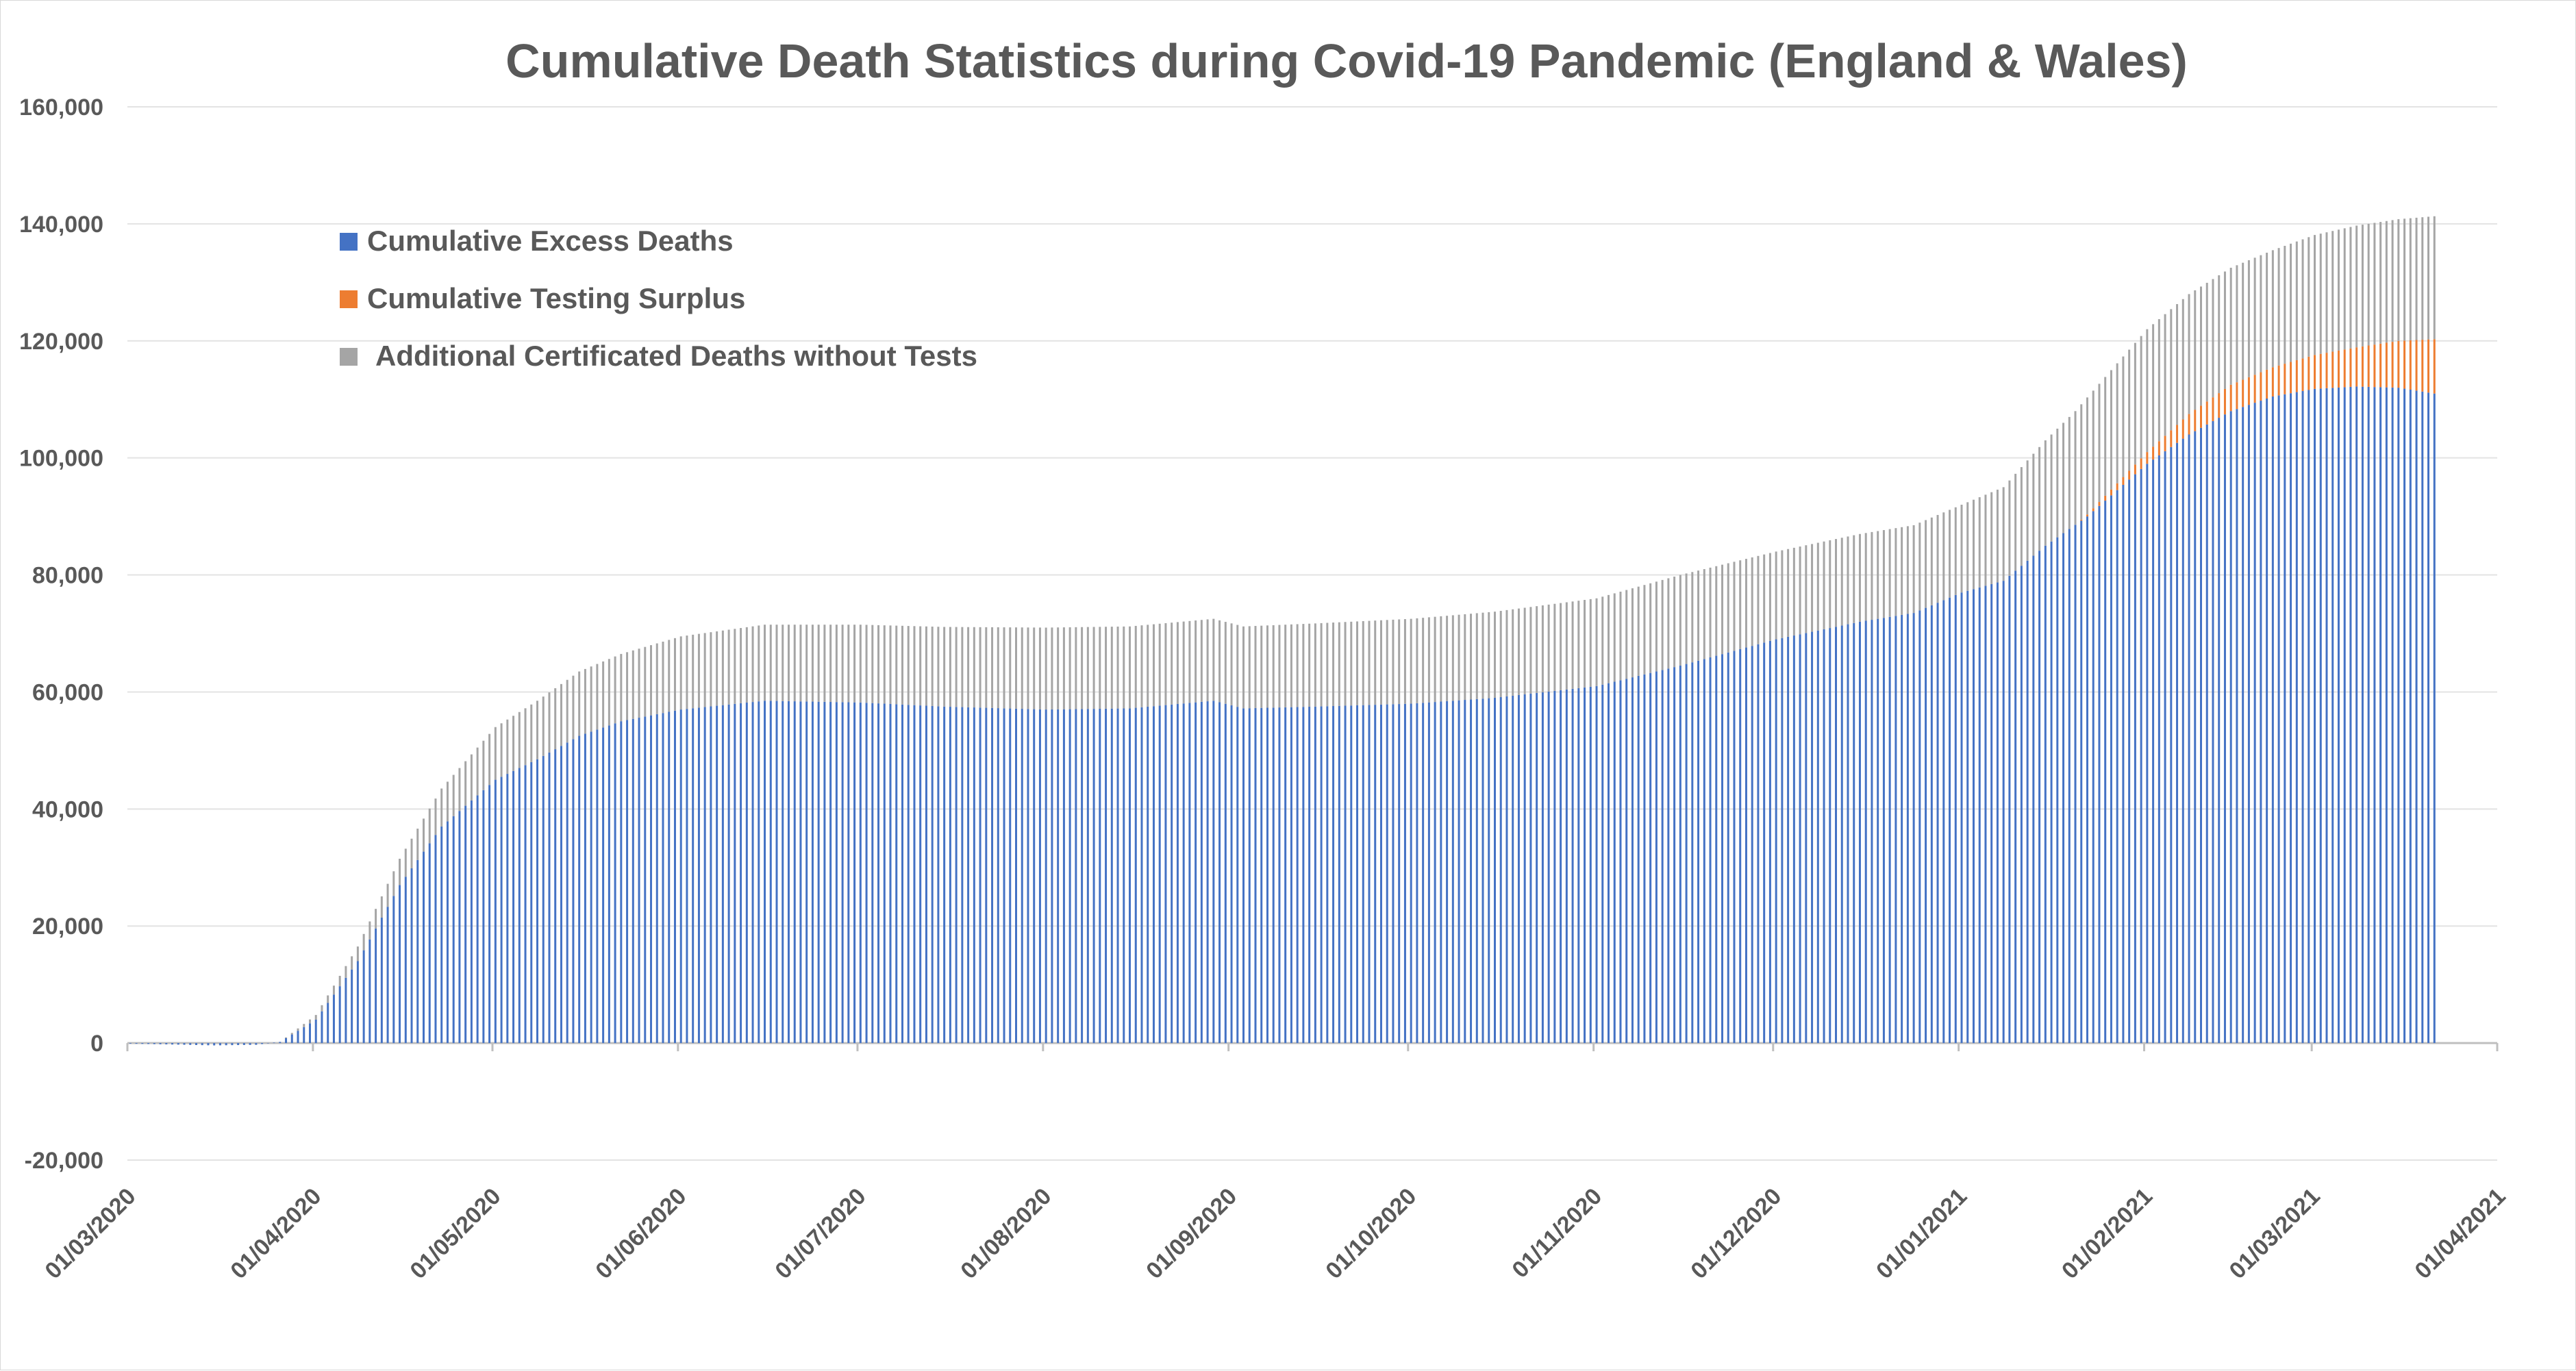  What do you see at coordinates (550, 241) in the screenshot?
I see `legend-label: Cumulative Excess Deaths` at bounding box center [550, 241].